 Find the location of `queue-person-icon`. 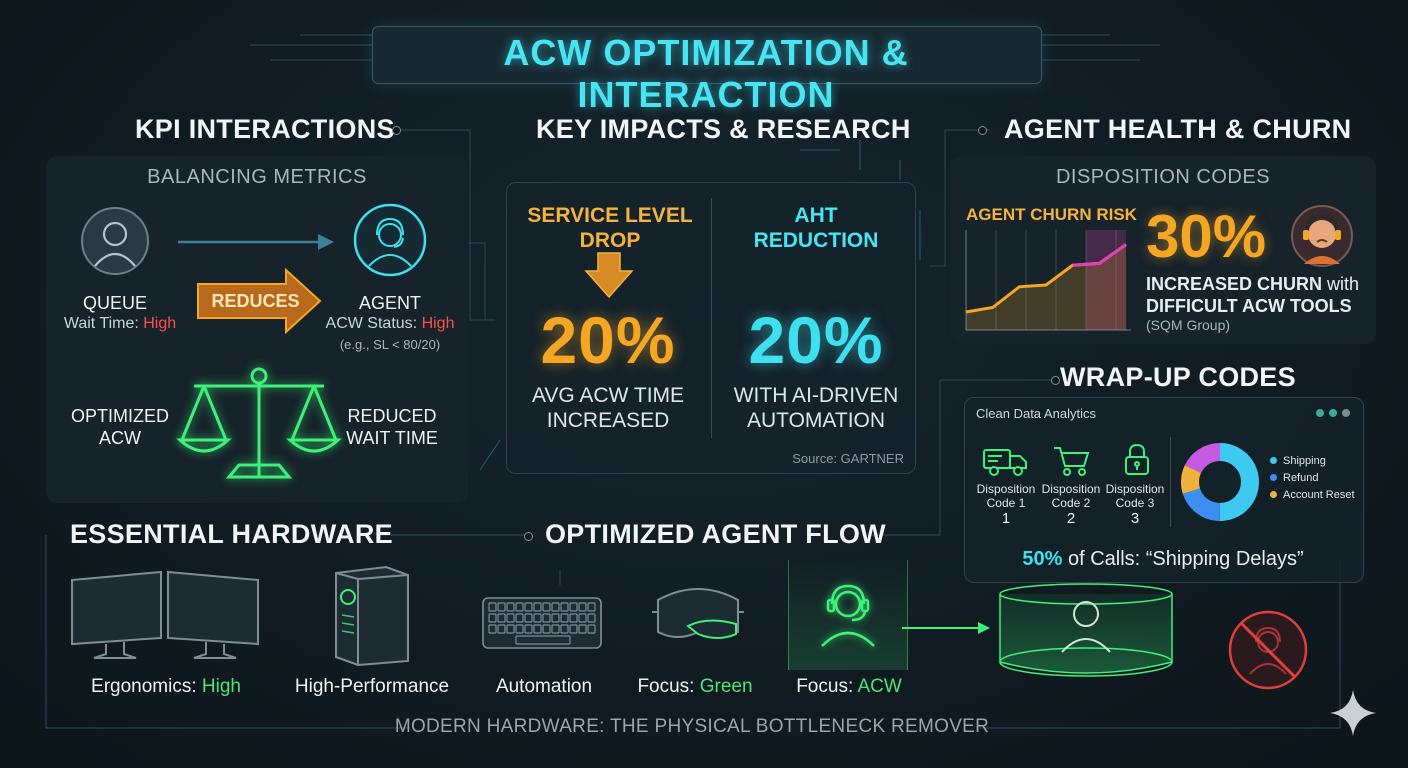

queue-person-icon is located at coordinates (115, 241).